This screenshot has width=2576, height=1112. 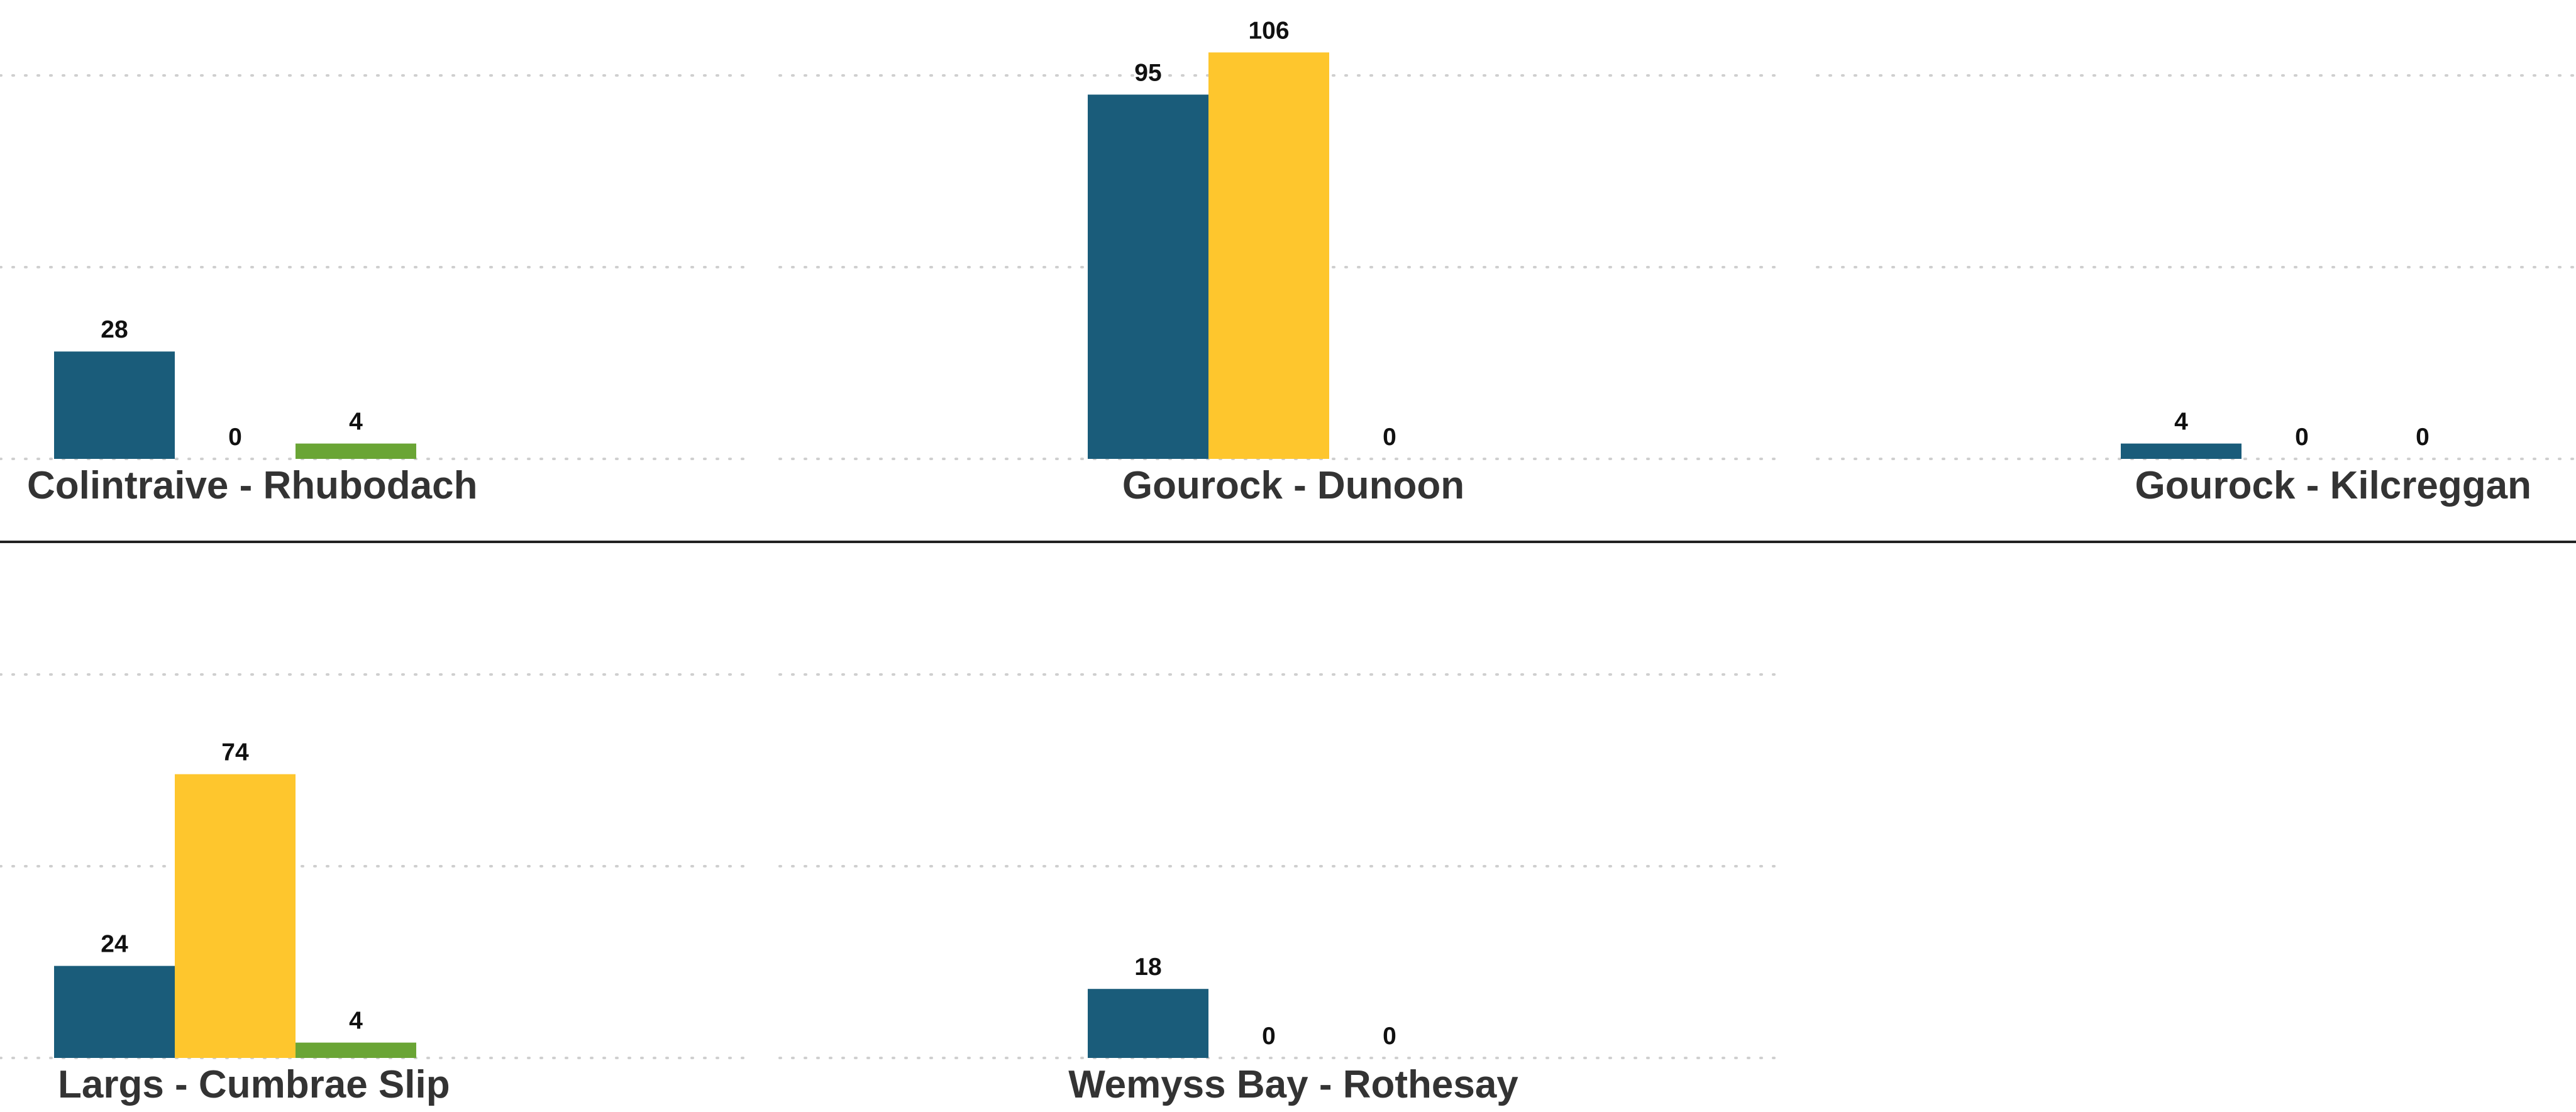 What do you see at coordinates (114, 329) in the screenshot?
I see `data-label: 28` at bounding box center [114, 329].